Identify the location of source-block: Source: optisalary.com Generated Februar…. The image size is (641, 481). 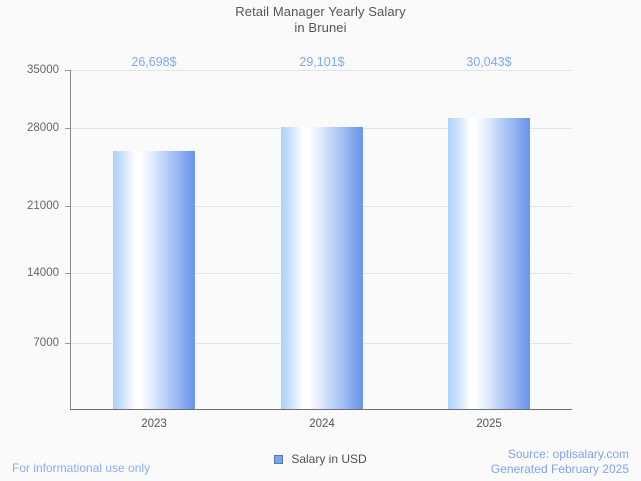
(560, 462).